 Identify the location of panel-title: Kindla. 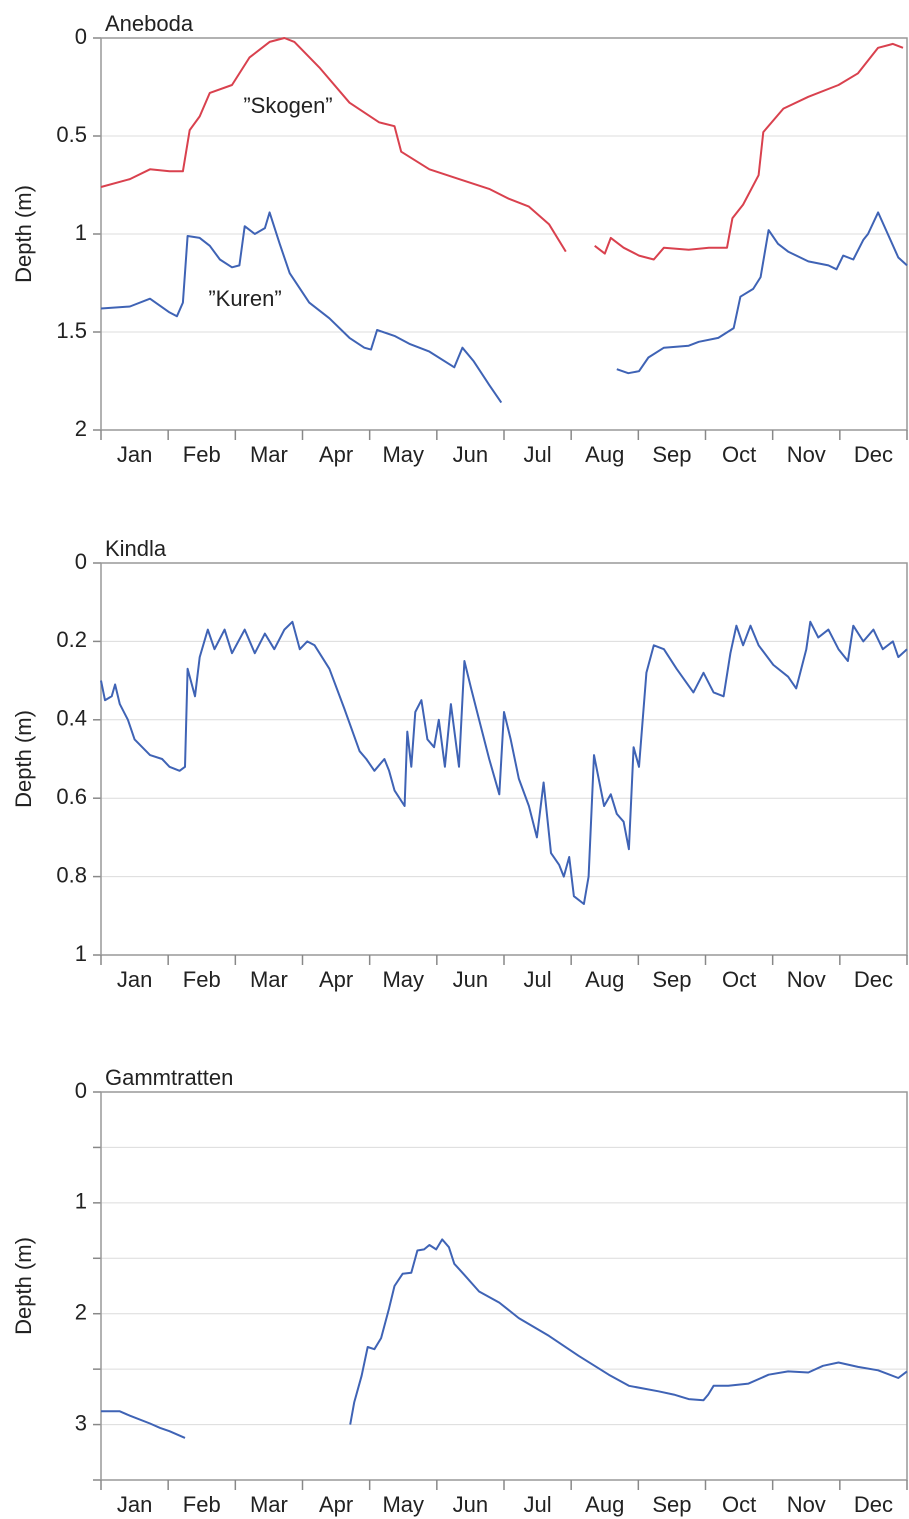
(136, 548).